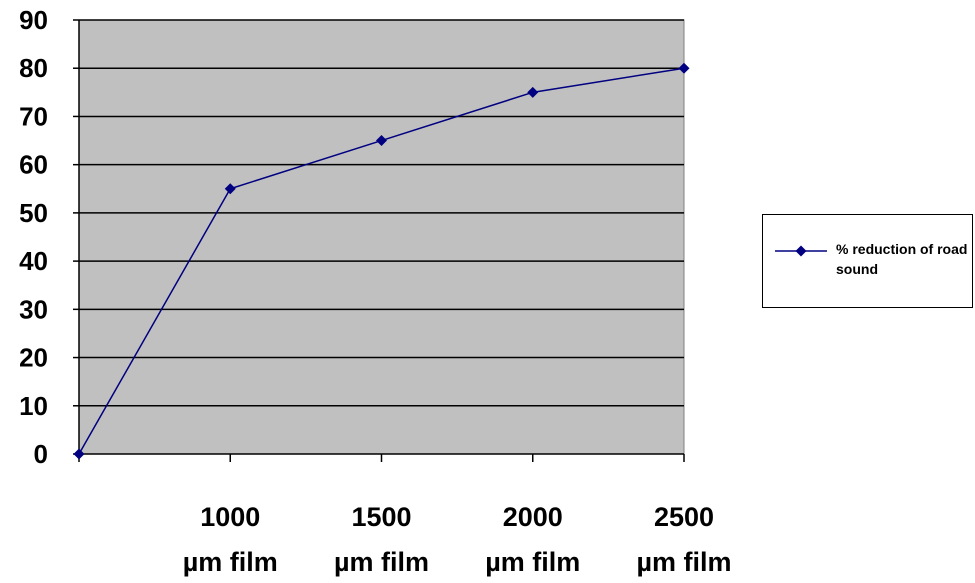  Describe the element at coordinates (684, 517) in the screenshot. I see `x-tick-label: 2500` at that location.